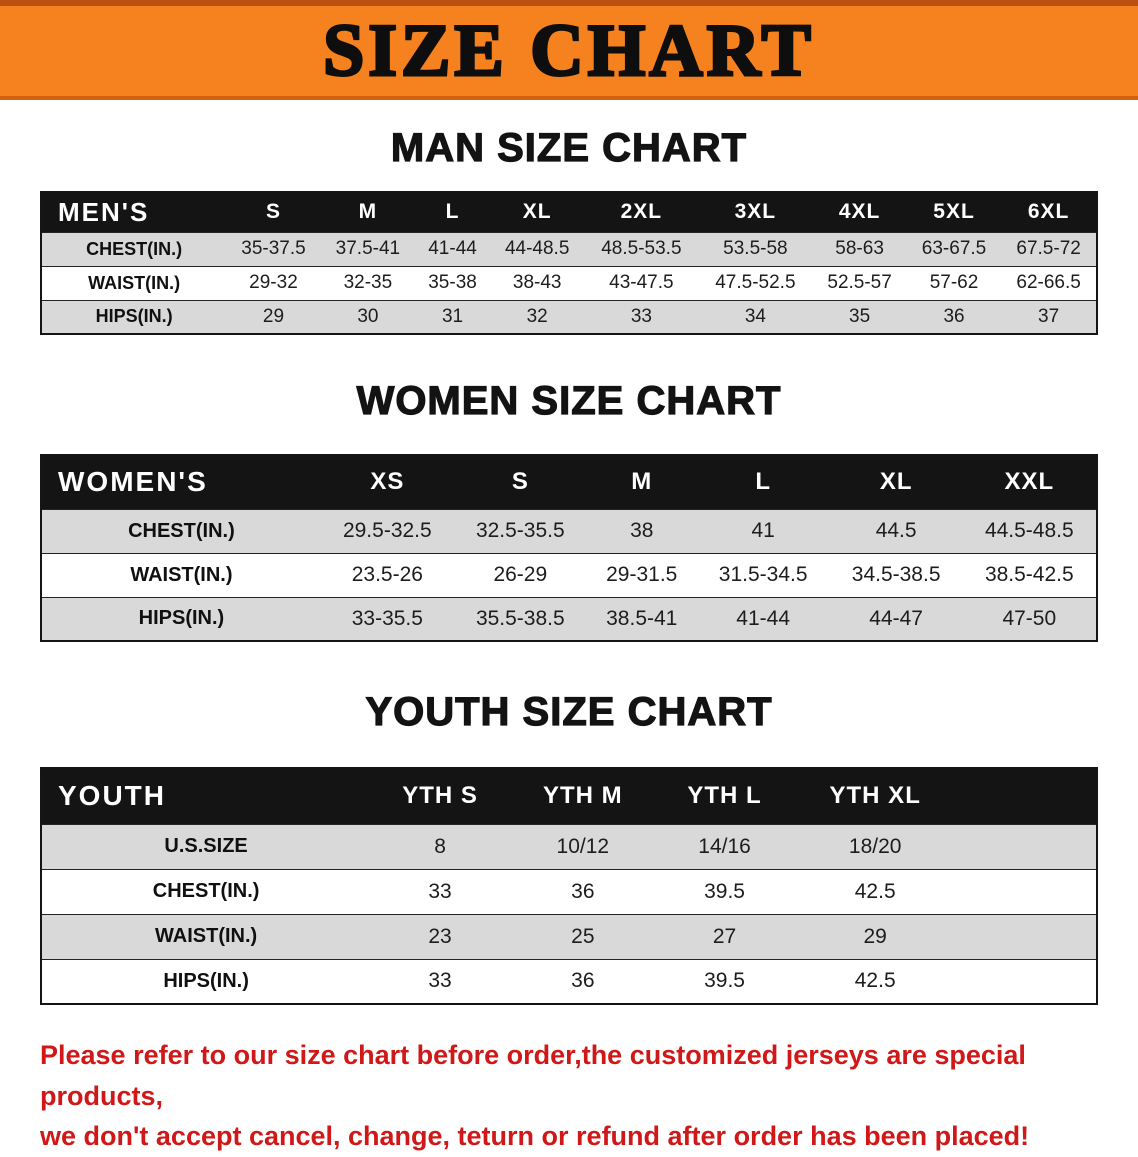 The width and height of the screenshot is (1138, 1157). I want to click on value-cell: 31.5-34.5, so click(763, 574).